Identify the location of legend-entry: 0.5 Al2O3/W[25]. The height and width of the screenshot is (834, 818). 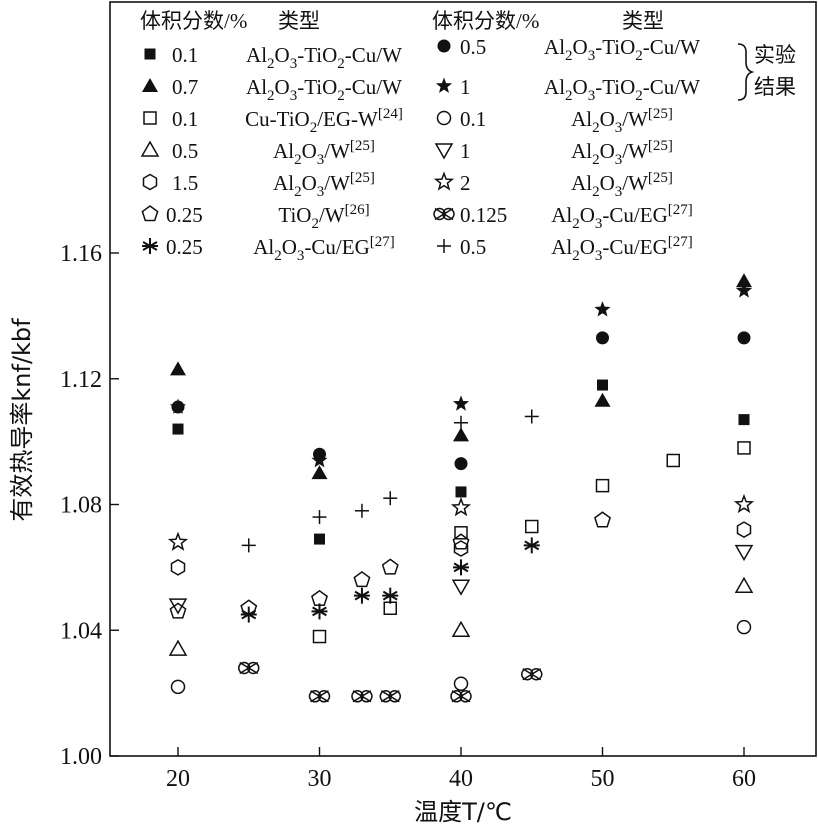
(257, 153).